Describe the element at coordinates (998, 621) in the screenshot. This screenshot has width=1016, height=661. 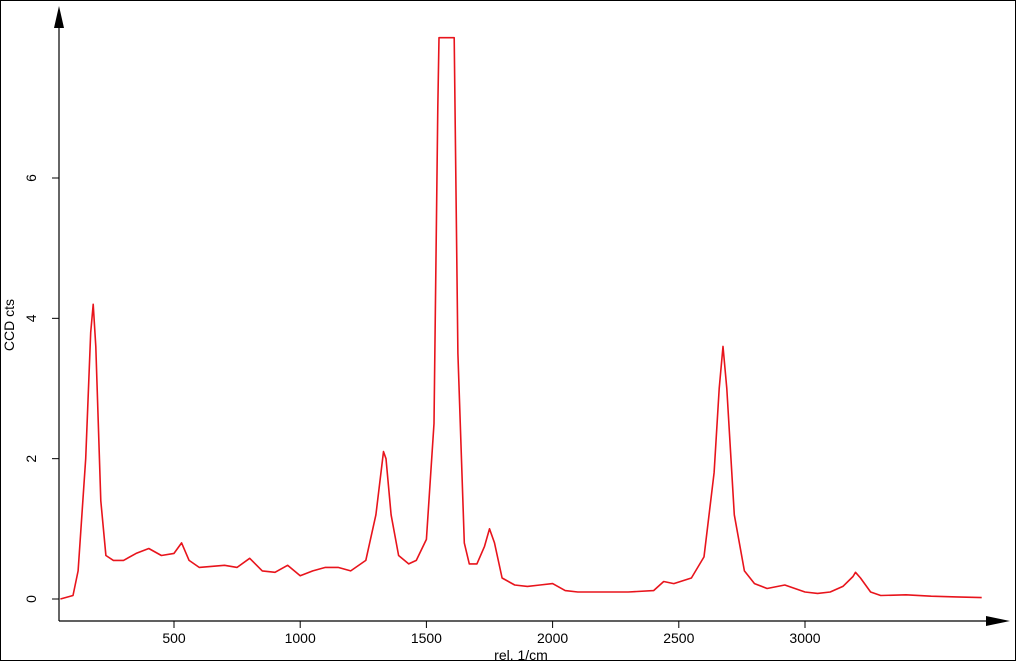
I see `x-axis-arrow-icon` at that location.